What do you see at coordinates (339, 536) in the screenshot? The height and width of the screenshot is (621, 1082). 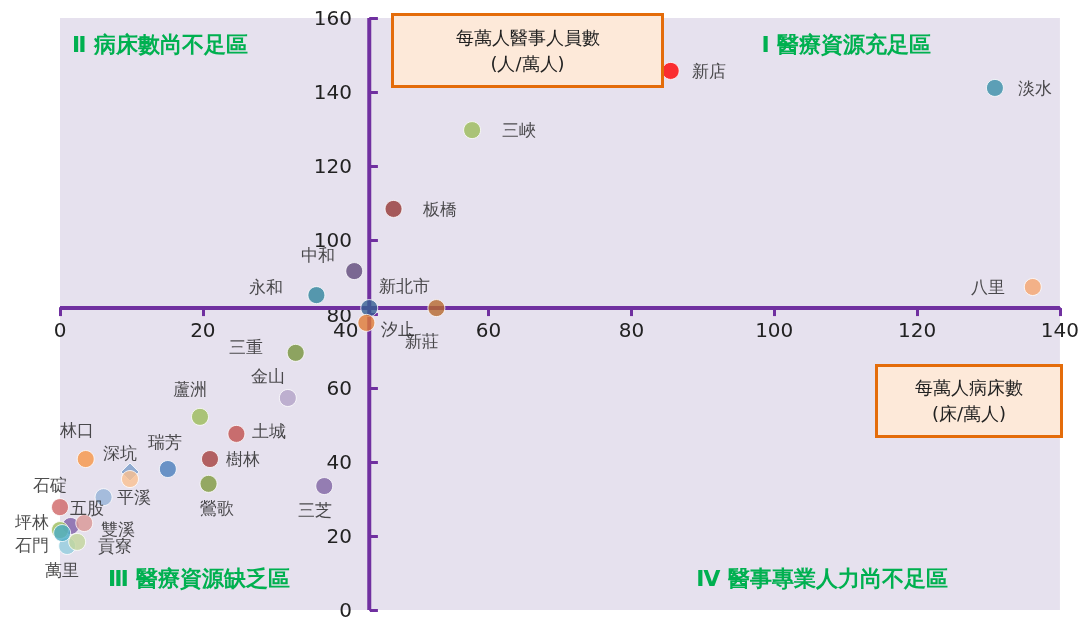 I see `y-tick-label: 20` at bounding box center [339, 536].